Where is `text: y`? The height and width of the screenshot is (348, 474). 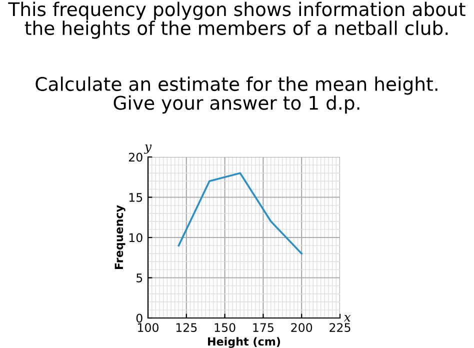
text: y is located at coordinates (148, 149).